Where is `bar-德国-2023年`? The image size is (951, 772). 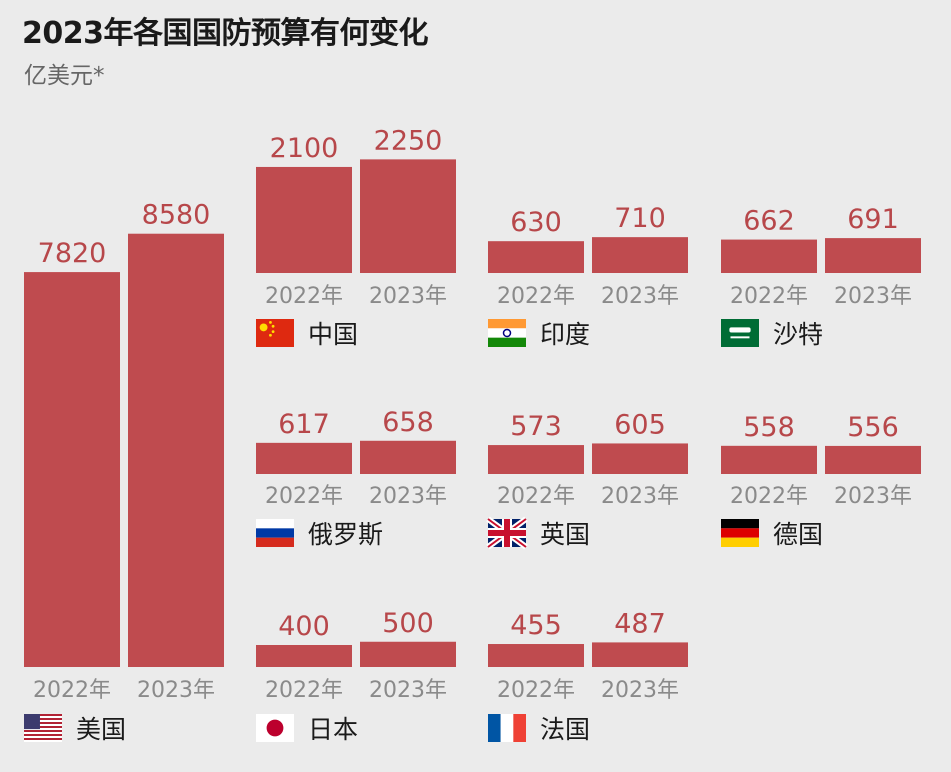 bar-德国-2023年 is located at coordinates (873, 459).